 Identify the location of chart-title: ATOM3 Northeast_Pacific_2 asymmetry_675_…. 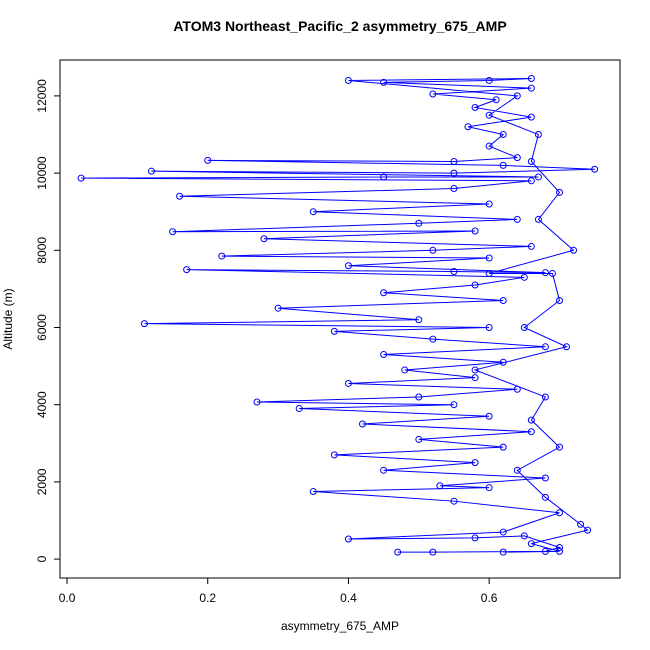
(339, 26).